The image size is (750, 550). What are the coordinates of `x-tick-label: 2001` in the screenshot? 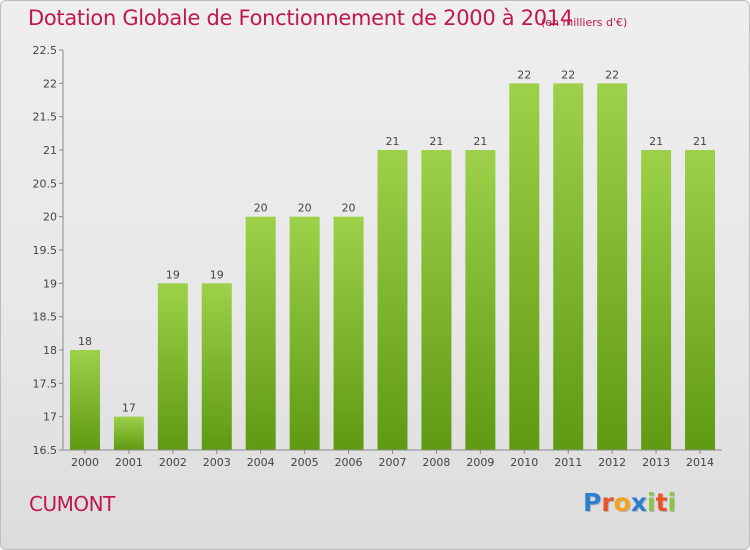 It's located at (129, 462).